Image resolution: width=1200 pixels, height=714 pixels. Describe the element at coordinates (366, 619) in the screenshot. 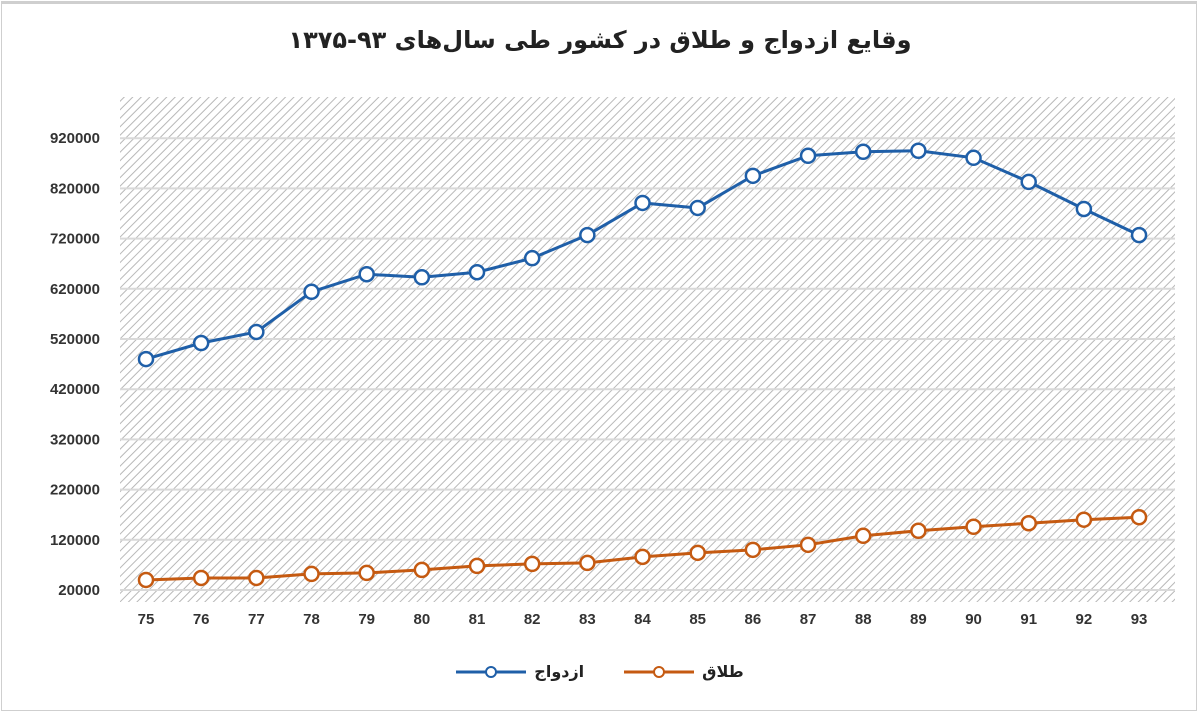

I see `x-tick-label: 79` at that location.